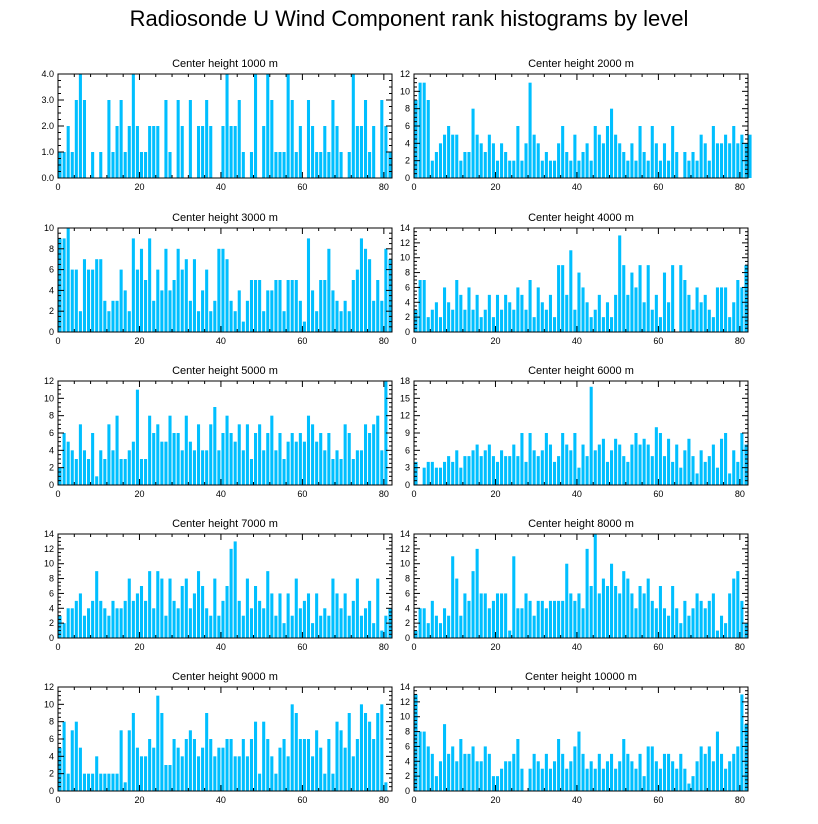  I want to click on x-tick-label: 40, so click(221, 494).